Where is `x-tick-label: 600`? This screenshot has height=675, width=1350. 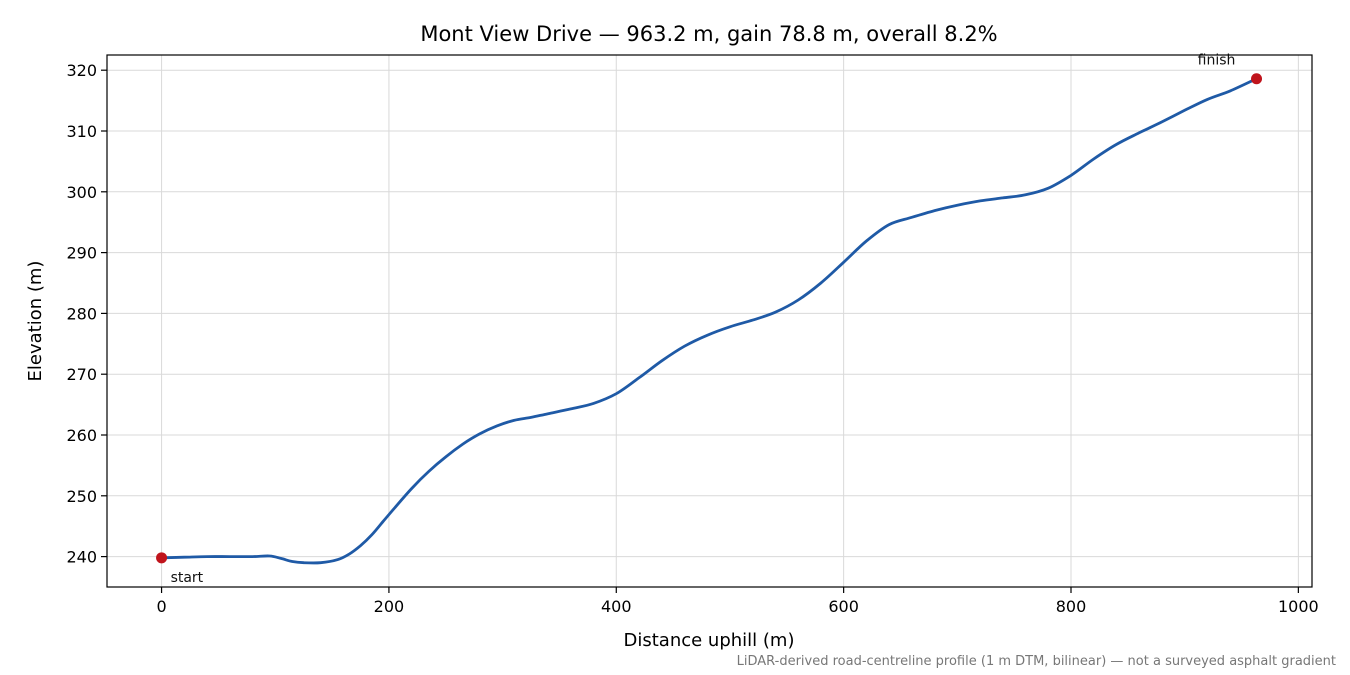 x-tick-label: 600 is located at coordinates (843, 606).